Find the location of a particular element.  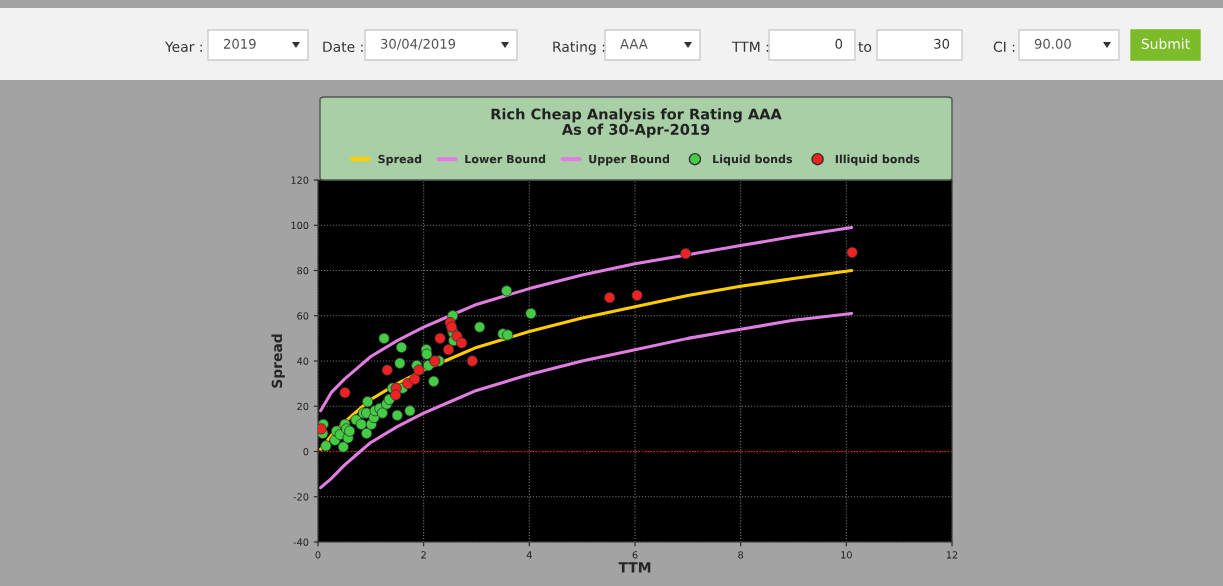

text: Submit is located at coordinates (1165, 44).